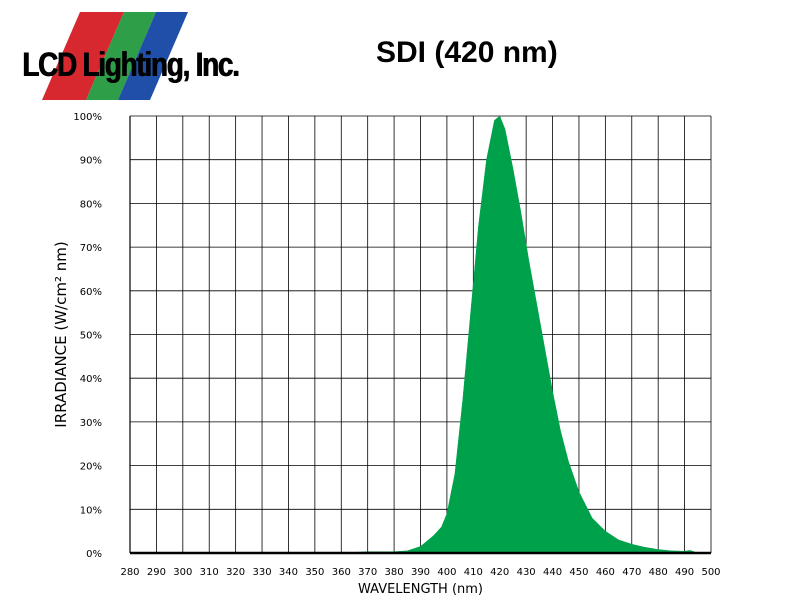 The height and width of the screenshot is (612, 792). Describe the element at coordinates (288, 572) in the screenshot. I see `x-tick-label: 340` at that location.